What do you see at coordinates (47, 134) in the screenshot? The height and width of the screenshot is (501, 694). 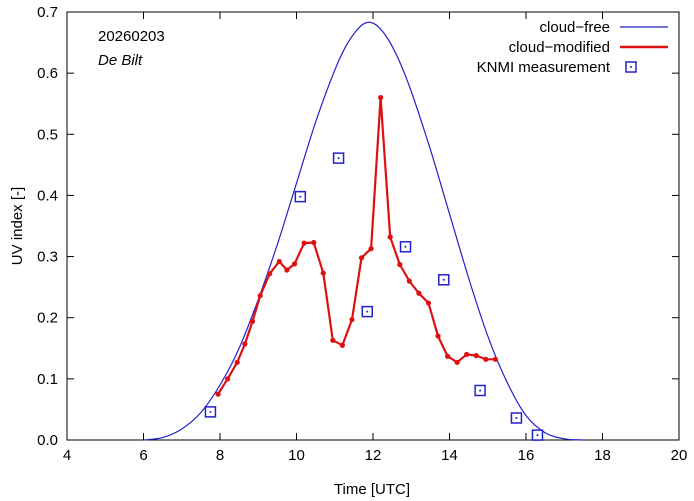 I see `y-tick-label: 0.5` at bounding box center [47, 134].